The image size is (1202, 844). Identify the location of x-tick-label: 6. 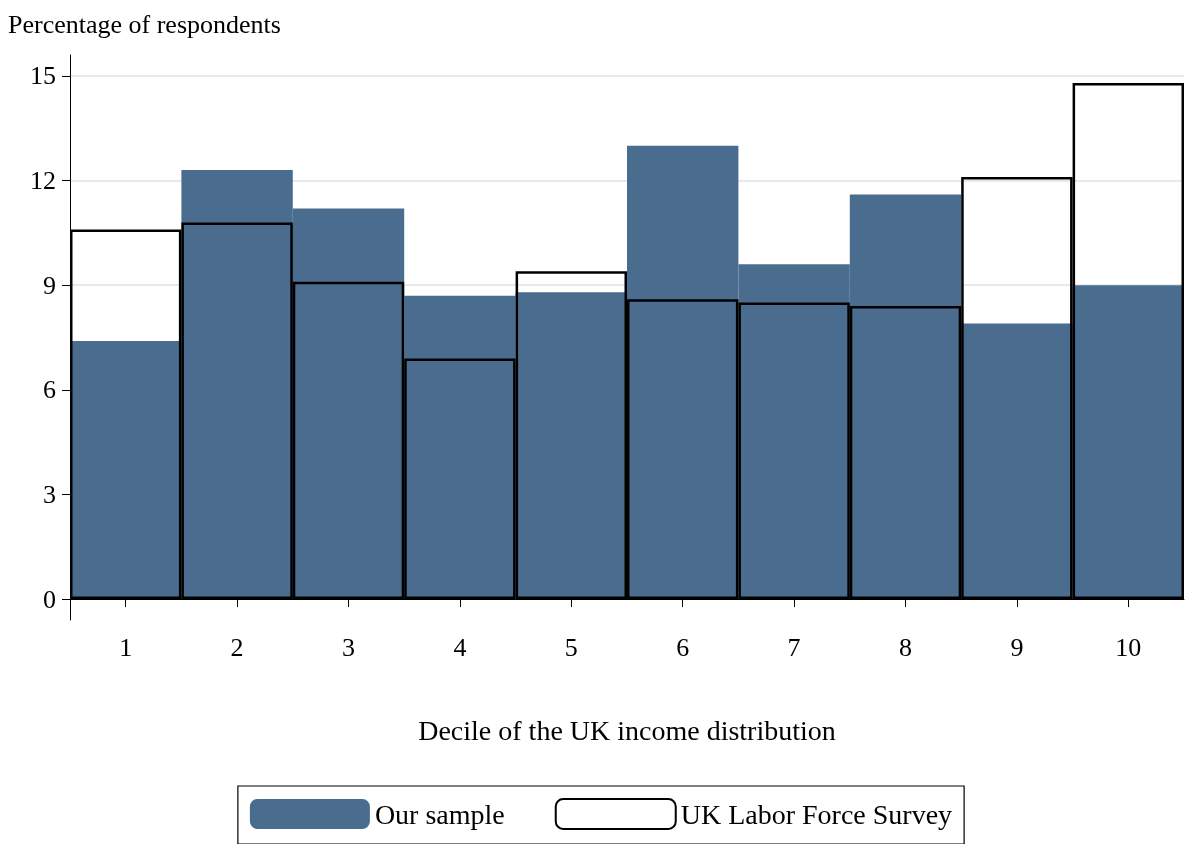
(683, 647).